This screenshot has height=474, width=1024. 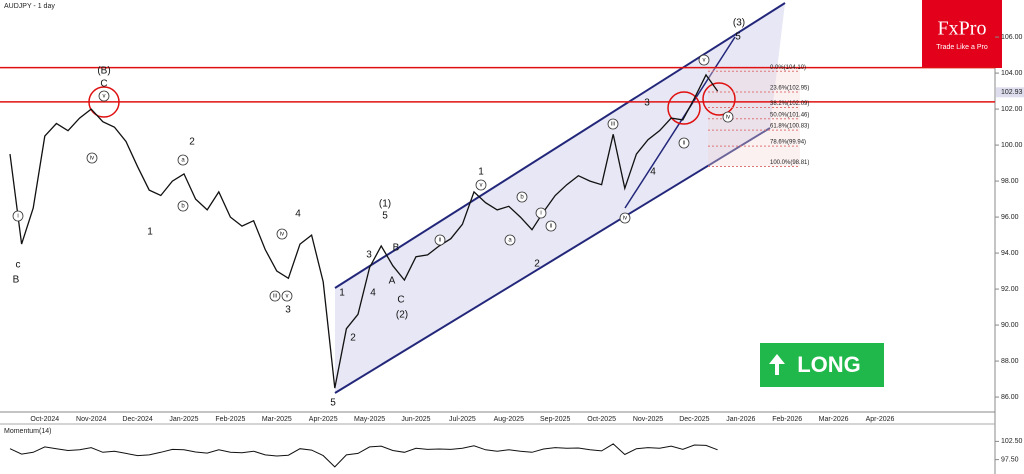 What do you see at coordinates (740, 419) in the screenshot?
I see `x-tick-label: Jan-2026` at bounding box center [740, 419].